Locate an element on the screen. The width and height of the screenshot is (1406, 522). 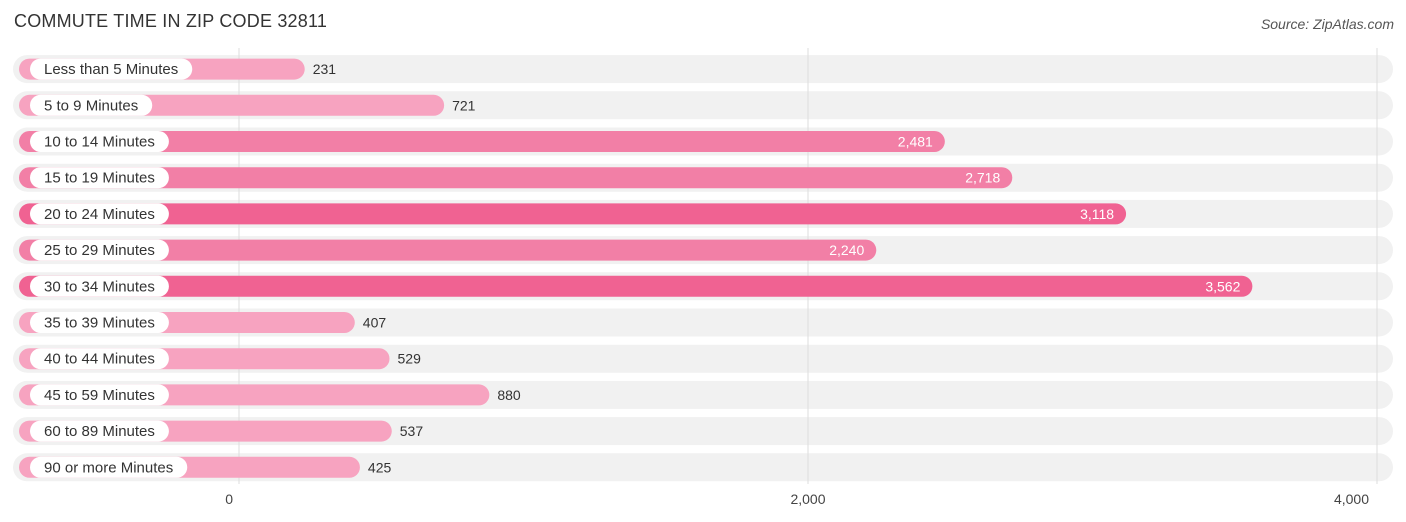
value-label: 231 is located at coordinates (325, 69).